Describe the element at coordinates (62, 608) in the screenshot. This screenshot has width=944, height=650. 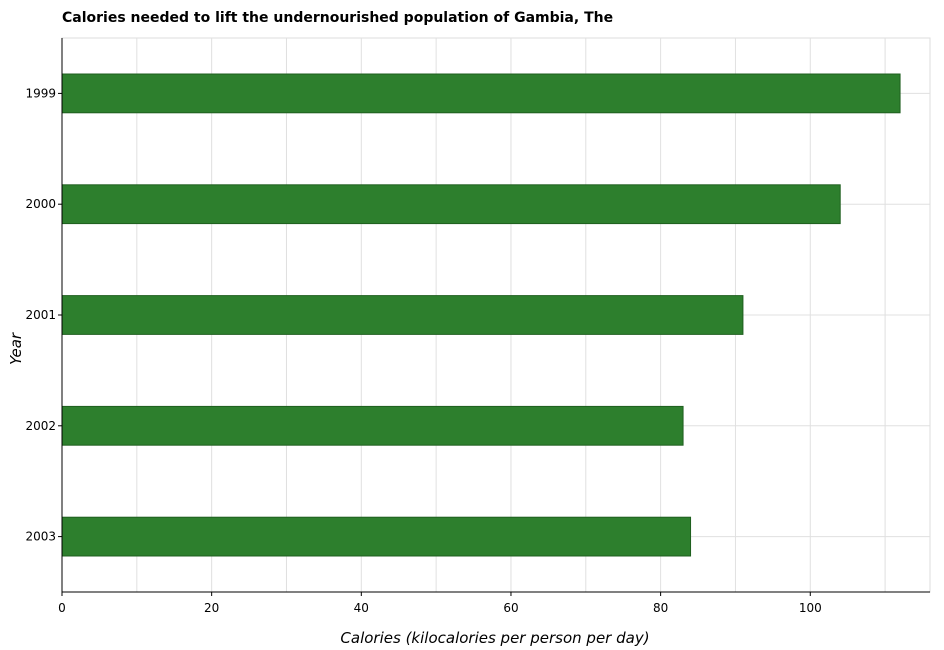
I see `x-tick-label: 0` at that location.